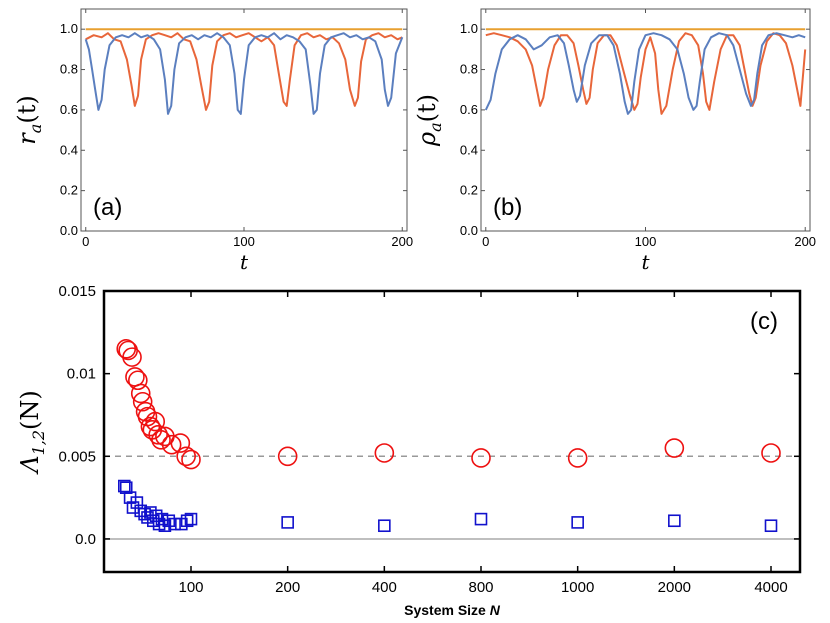 The height and width of the screenshot is (623, 830). Describe the element at coordinates (32, 432) in the screenshot. I see `y-axis-label: Λ1,2(N)` at that location.